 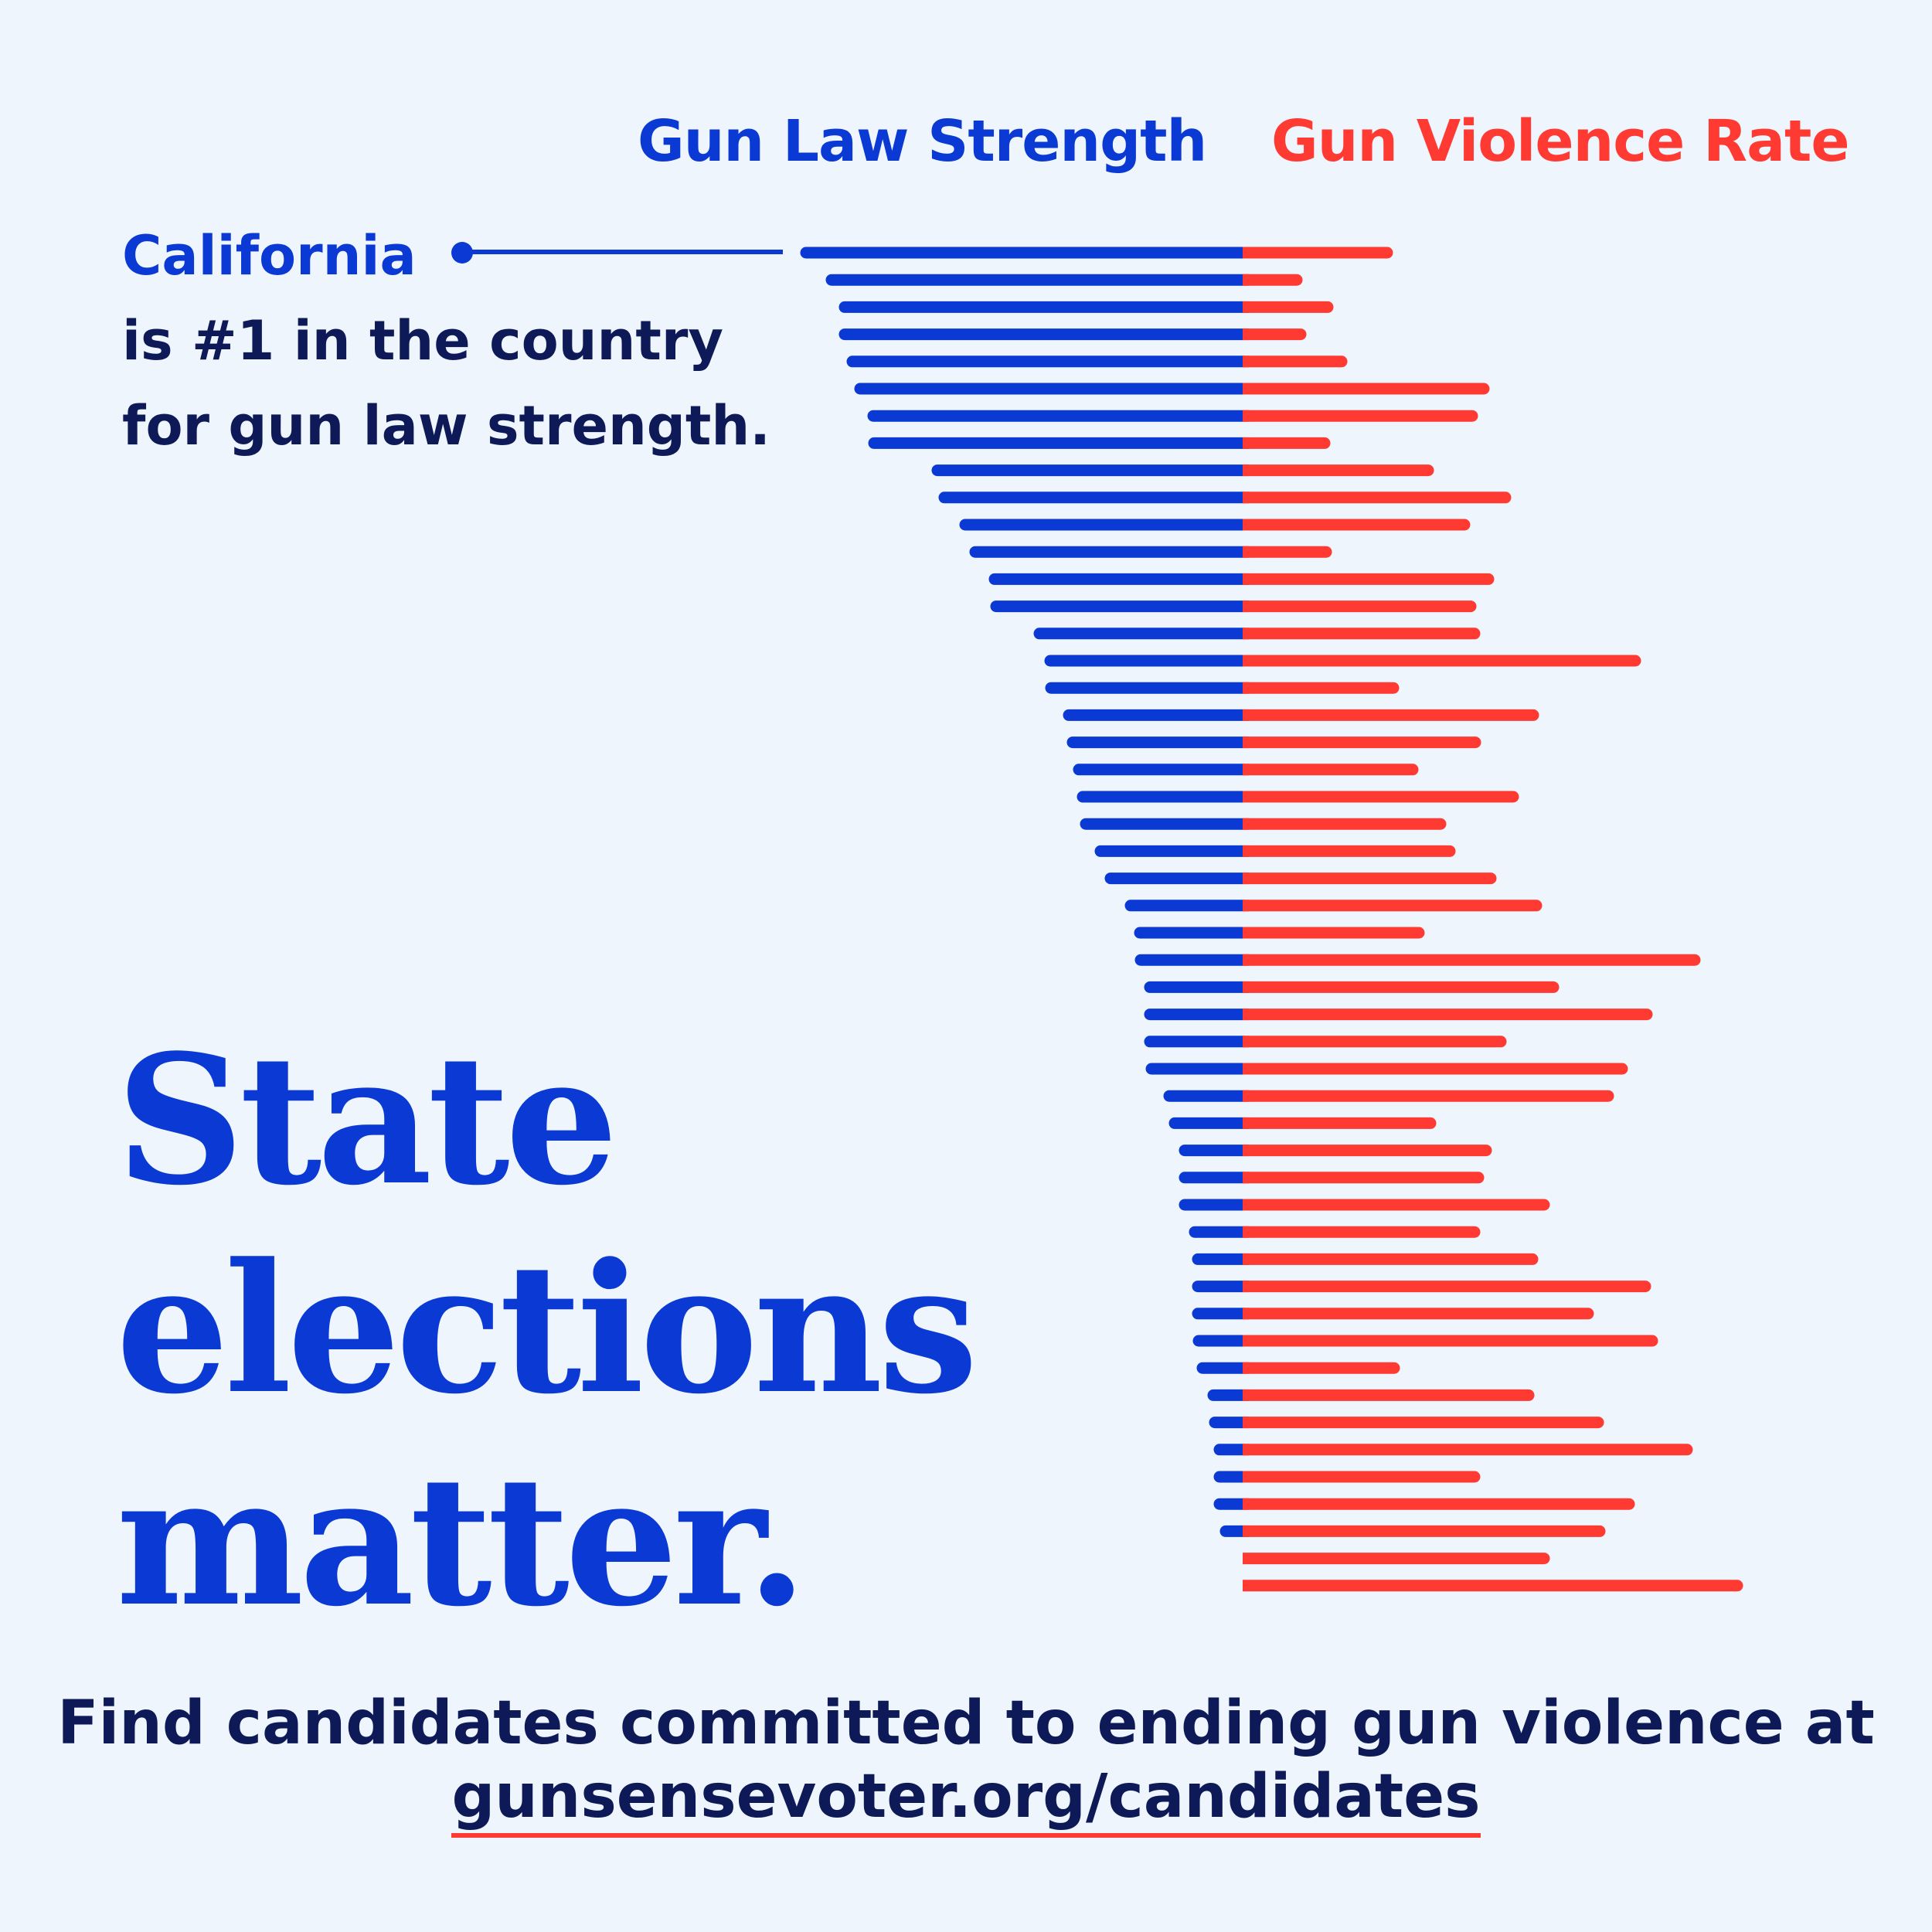 I want to click on headline-line-2: elections, so click(x=547, y=1329).